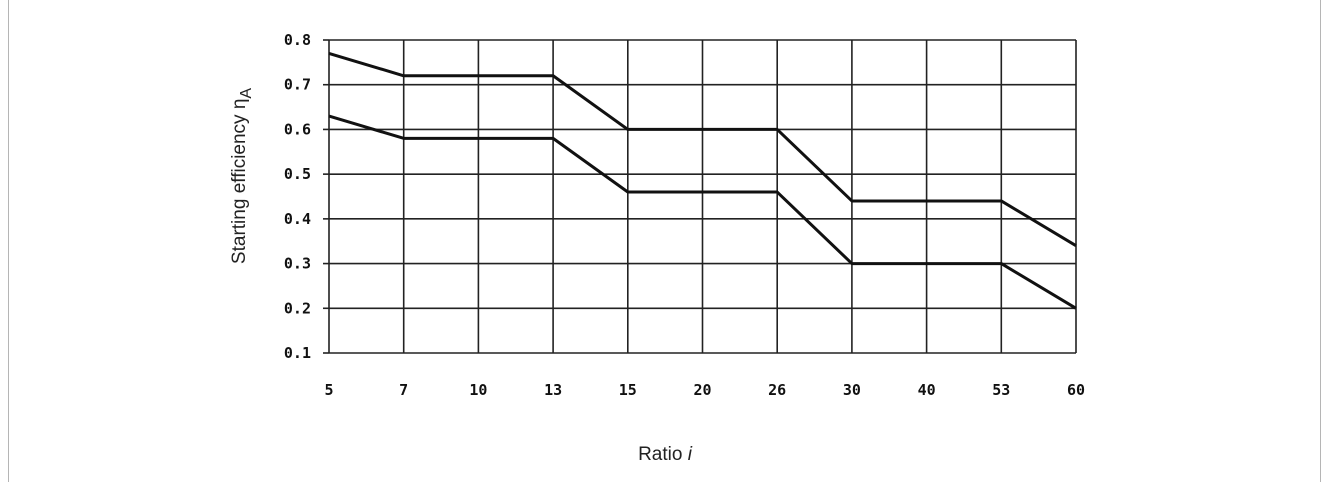 The image size is (1322, 482). Describe the element at coordinates (297, 85) in the screenshot. I see `y-tick-label: 0.7` at that location.